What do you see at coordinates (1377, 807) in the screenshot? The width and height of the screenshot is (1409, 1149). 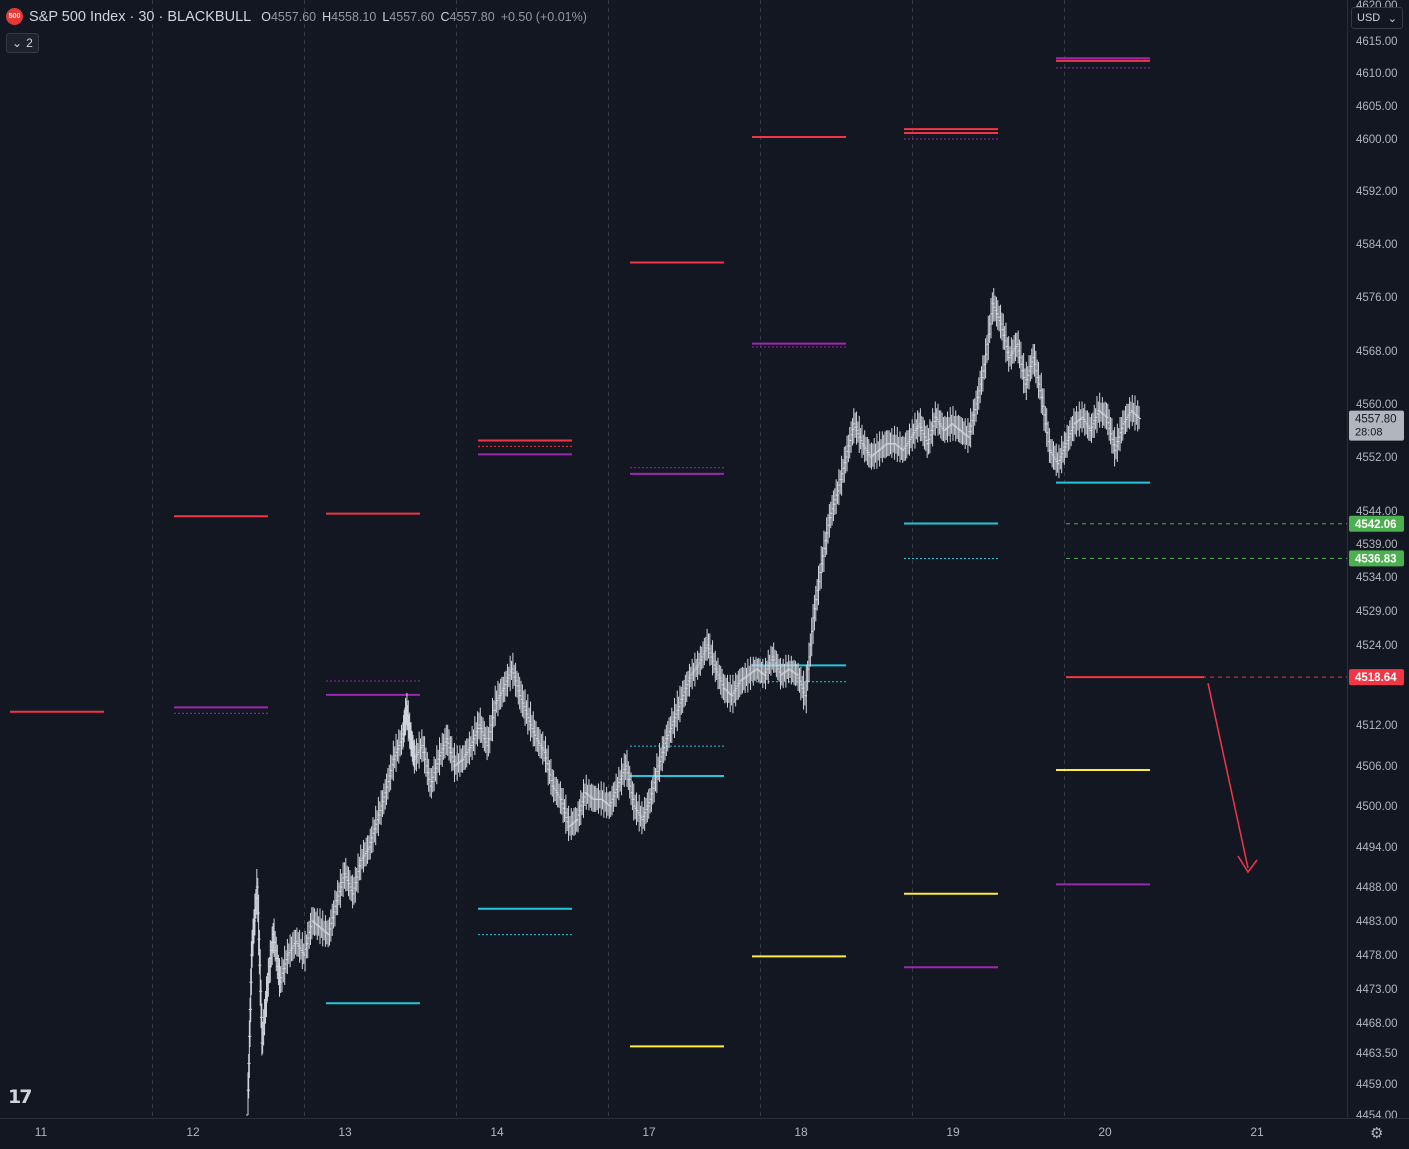 I see `price-tick-label: 4500.00` at bounding box center [1377, 807].